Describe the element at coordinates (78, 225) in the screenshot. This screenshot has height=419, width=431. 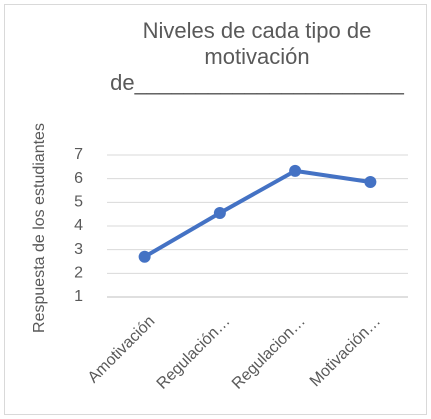
I see `y-tick-label: 4` at that location.